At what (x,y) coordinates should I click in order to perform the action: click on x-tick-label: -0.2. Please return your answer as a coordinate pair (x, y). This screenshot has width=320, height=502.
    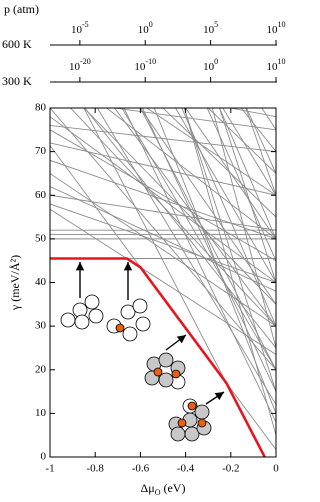
    Looking at the image, I should click on (230, 469).